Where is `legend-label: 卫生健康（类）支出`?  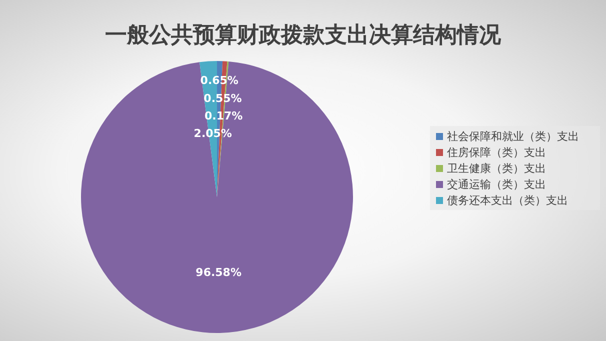
legend-label: 卫生健康（类）支出 is located at coordinates (496, 168).